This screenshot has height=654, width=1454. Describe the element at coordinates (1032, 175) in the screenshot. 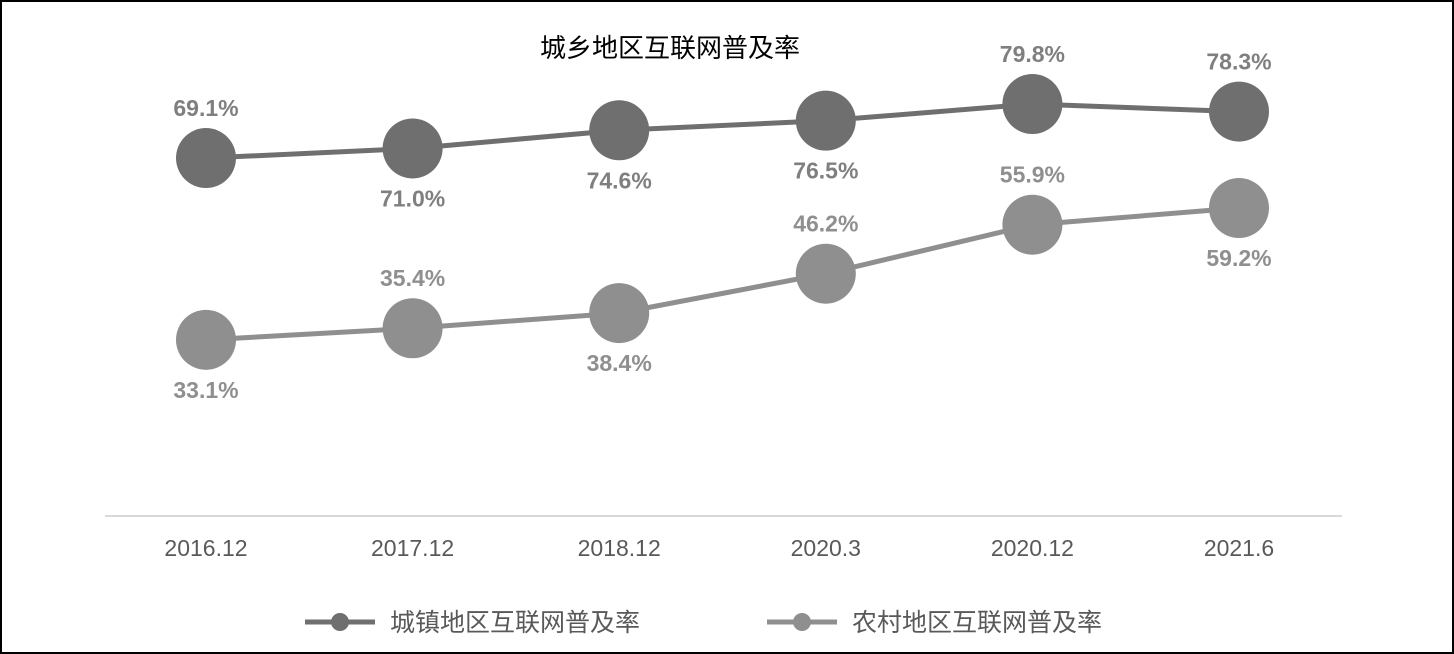

I see `data-label: 55.9%` at that location.